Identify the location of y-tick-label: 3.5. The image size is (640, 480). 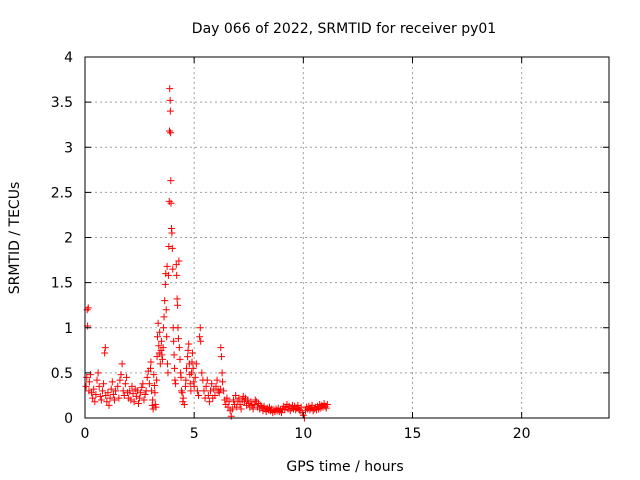
(62, 103).